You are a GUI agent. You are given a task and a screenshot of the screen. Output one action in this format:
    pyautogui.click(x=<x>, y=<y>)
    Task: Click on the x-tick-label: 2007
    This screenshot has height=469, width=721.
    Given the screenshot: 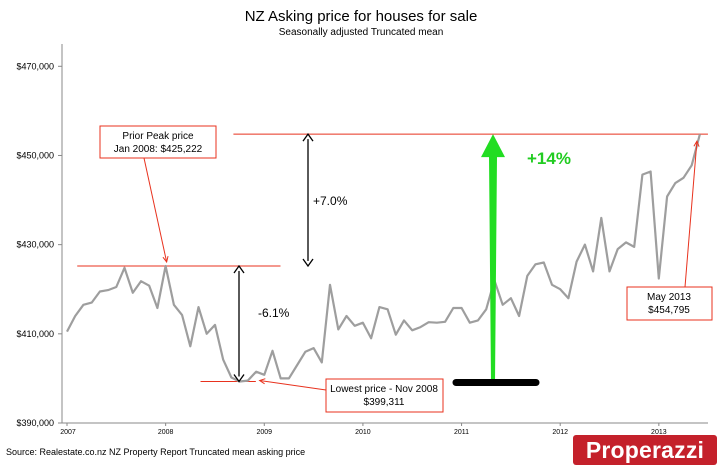 What is the action you would take?
    pyautogui.click(x=68, y=432)
    